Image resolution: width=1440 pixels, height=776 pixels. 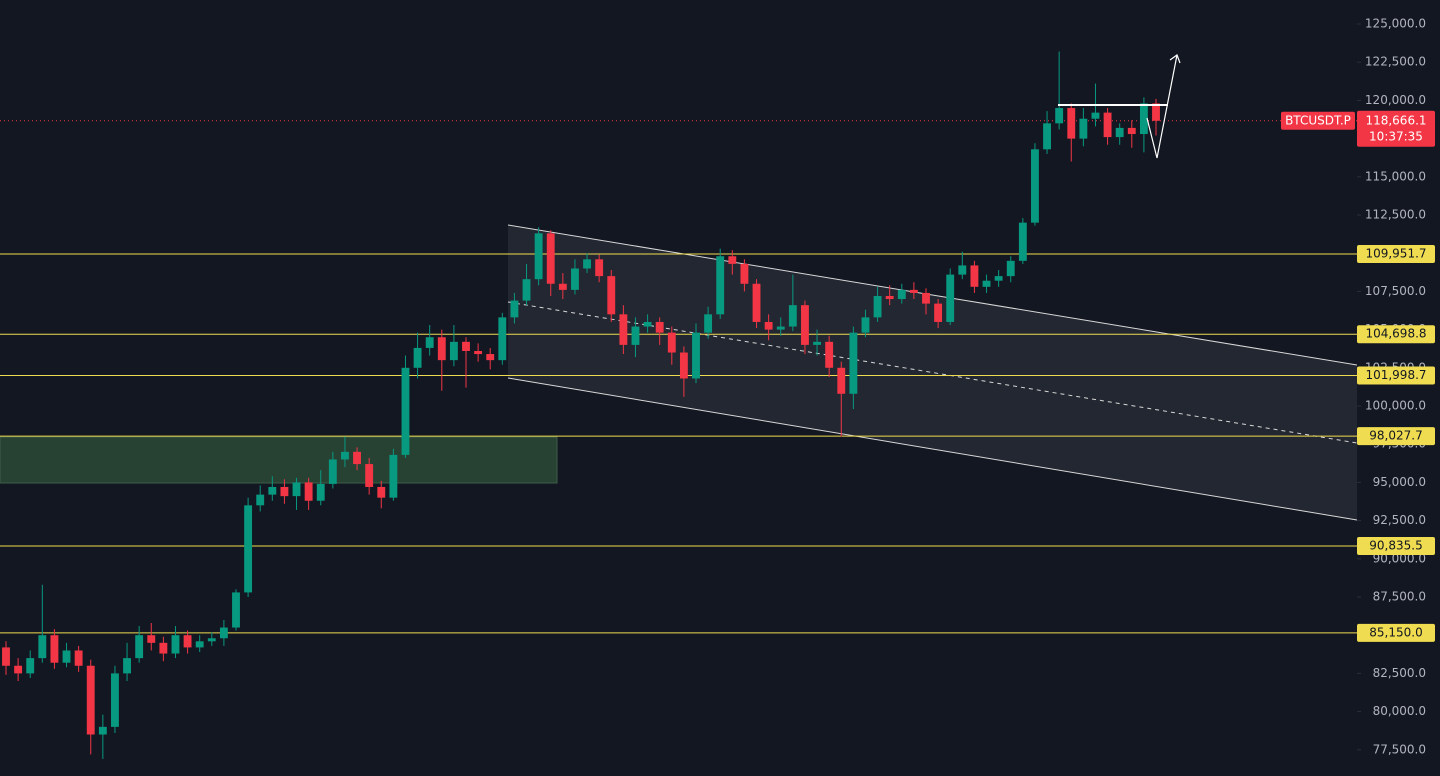 What do you see at coordinates (1395, 215) in the screenshot?
I see `y-tick-label: 112,500.0` at bounding box center [1395, 215].